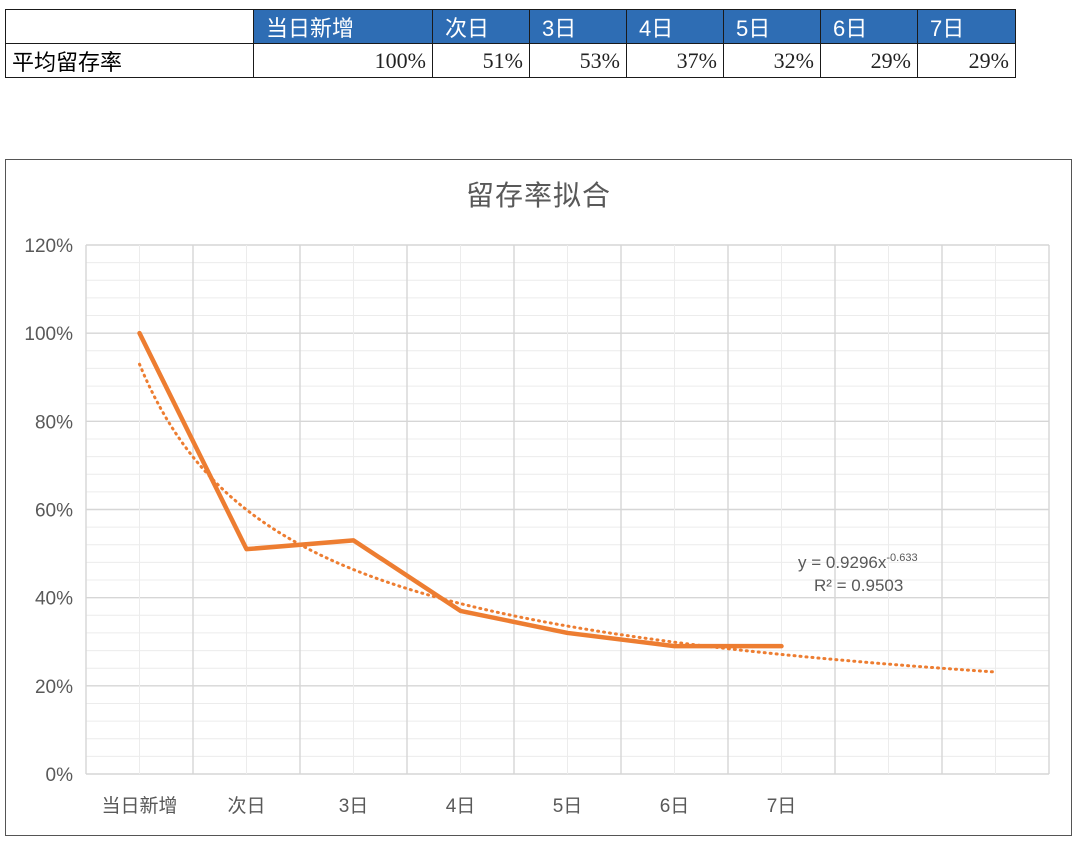 The image size is (1077, 845). What do you see at coordinates (54, 687) in the screenshot?
I see `y-tick-label: 20%` at bounding box center [54, 687].